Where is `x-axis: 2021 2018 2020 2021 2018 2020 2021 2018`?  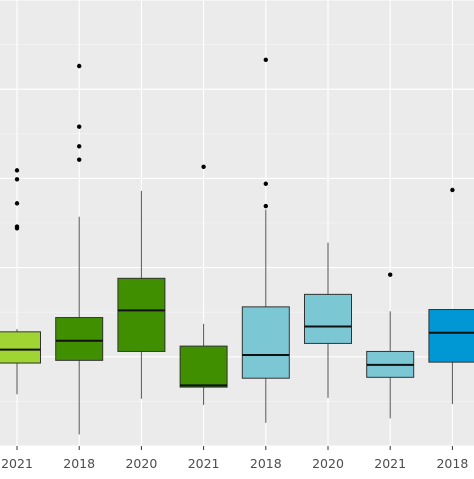 x-axis: 2021 2018 2020 2021 2018 2020 2021 2018 is located at coordinates (234, 458).